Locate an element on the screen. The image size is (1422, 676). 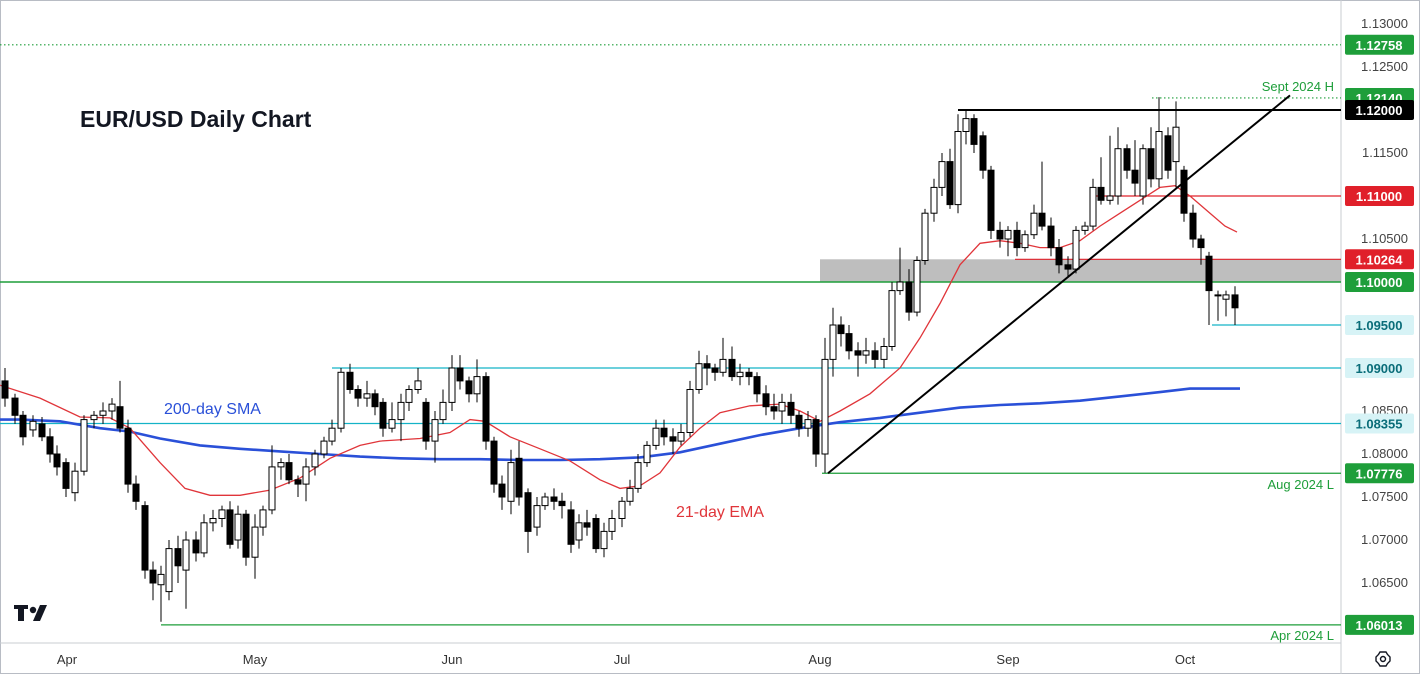
badge-text: 1.07776 is located at coordinates (1379, 473).